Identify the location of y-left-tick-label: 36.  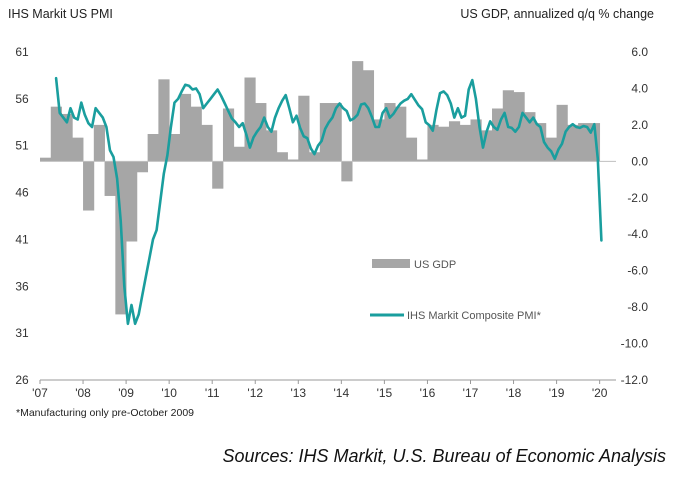
(22, 286).